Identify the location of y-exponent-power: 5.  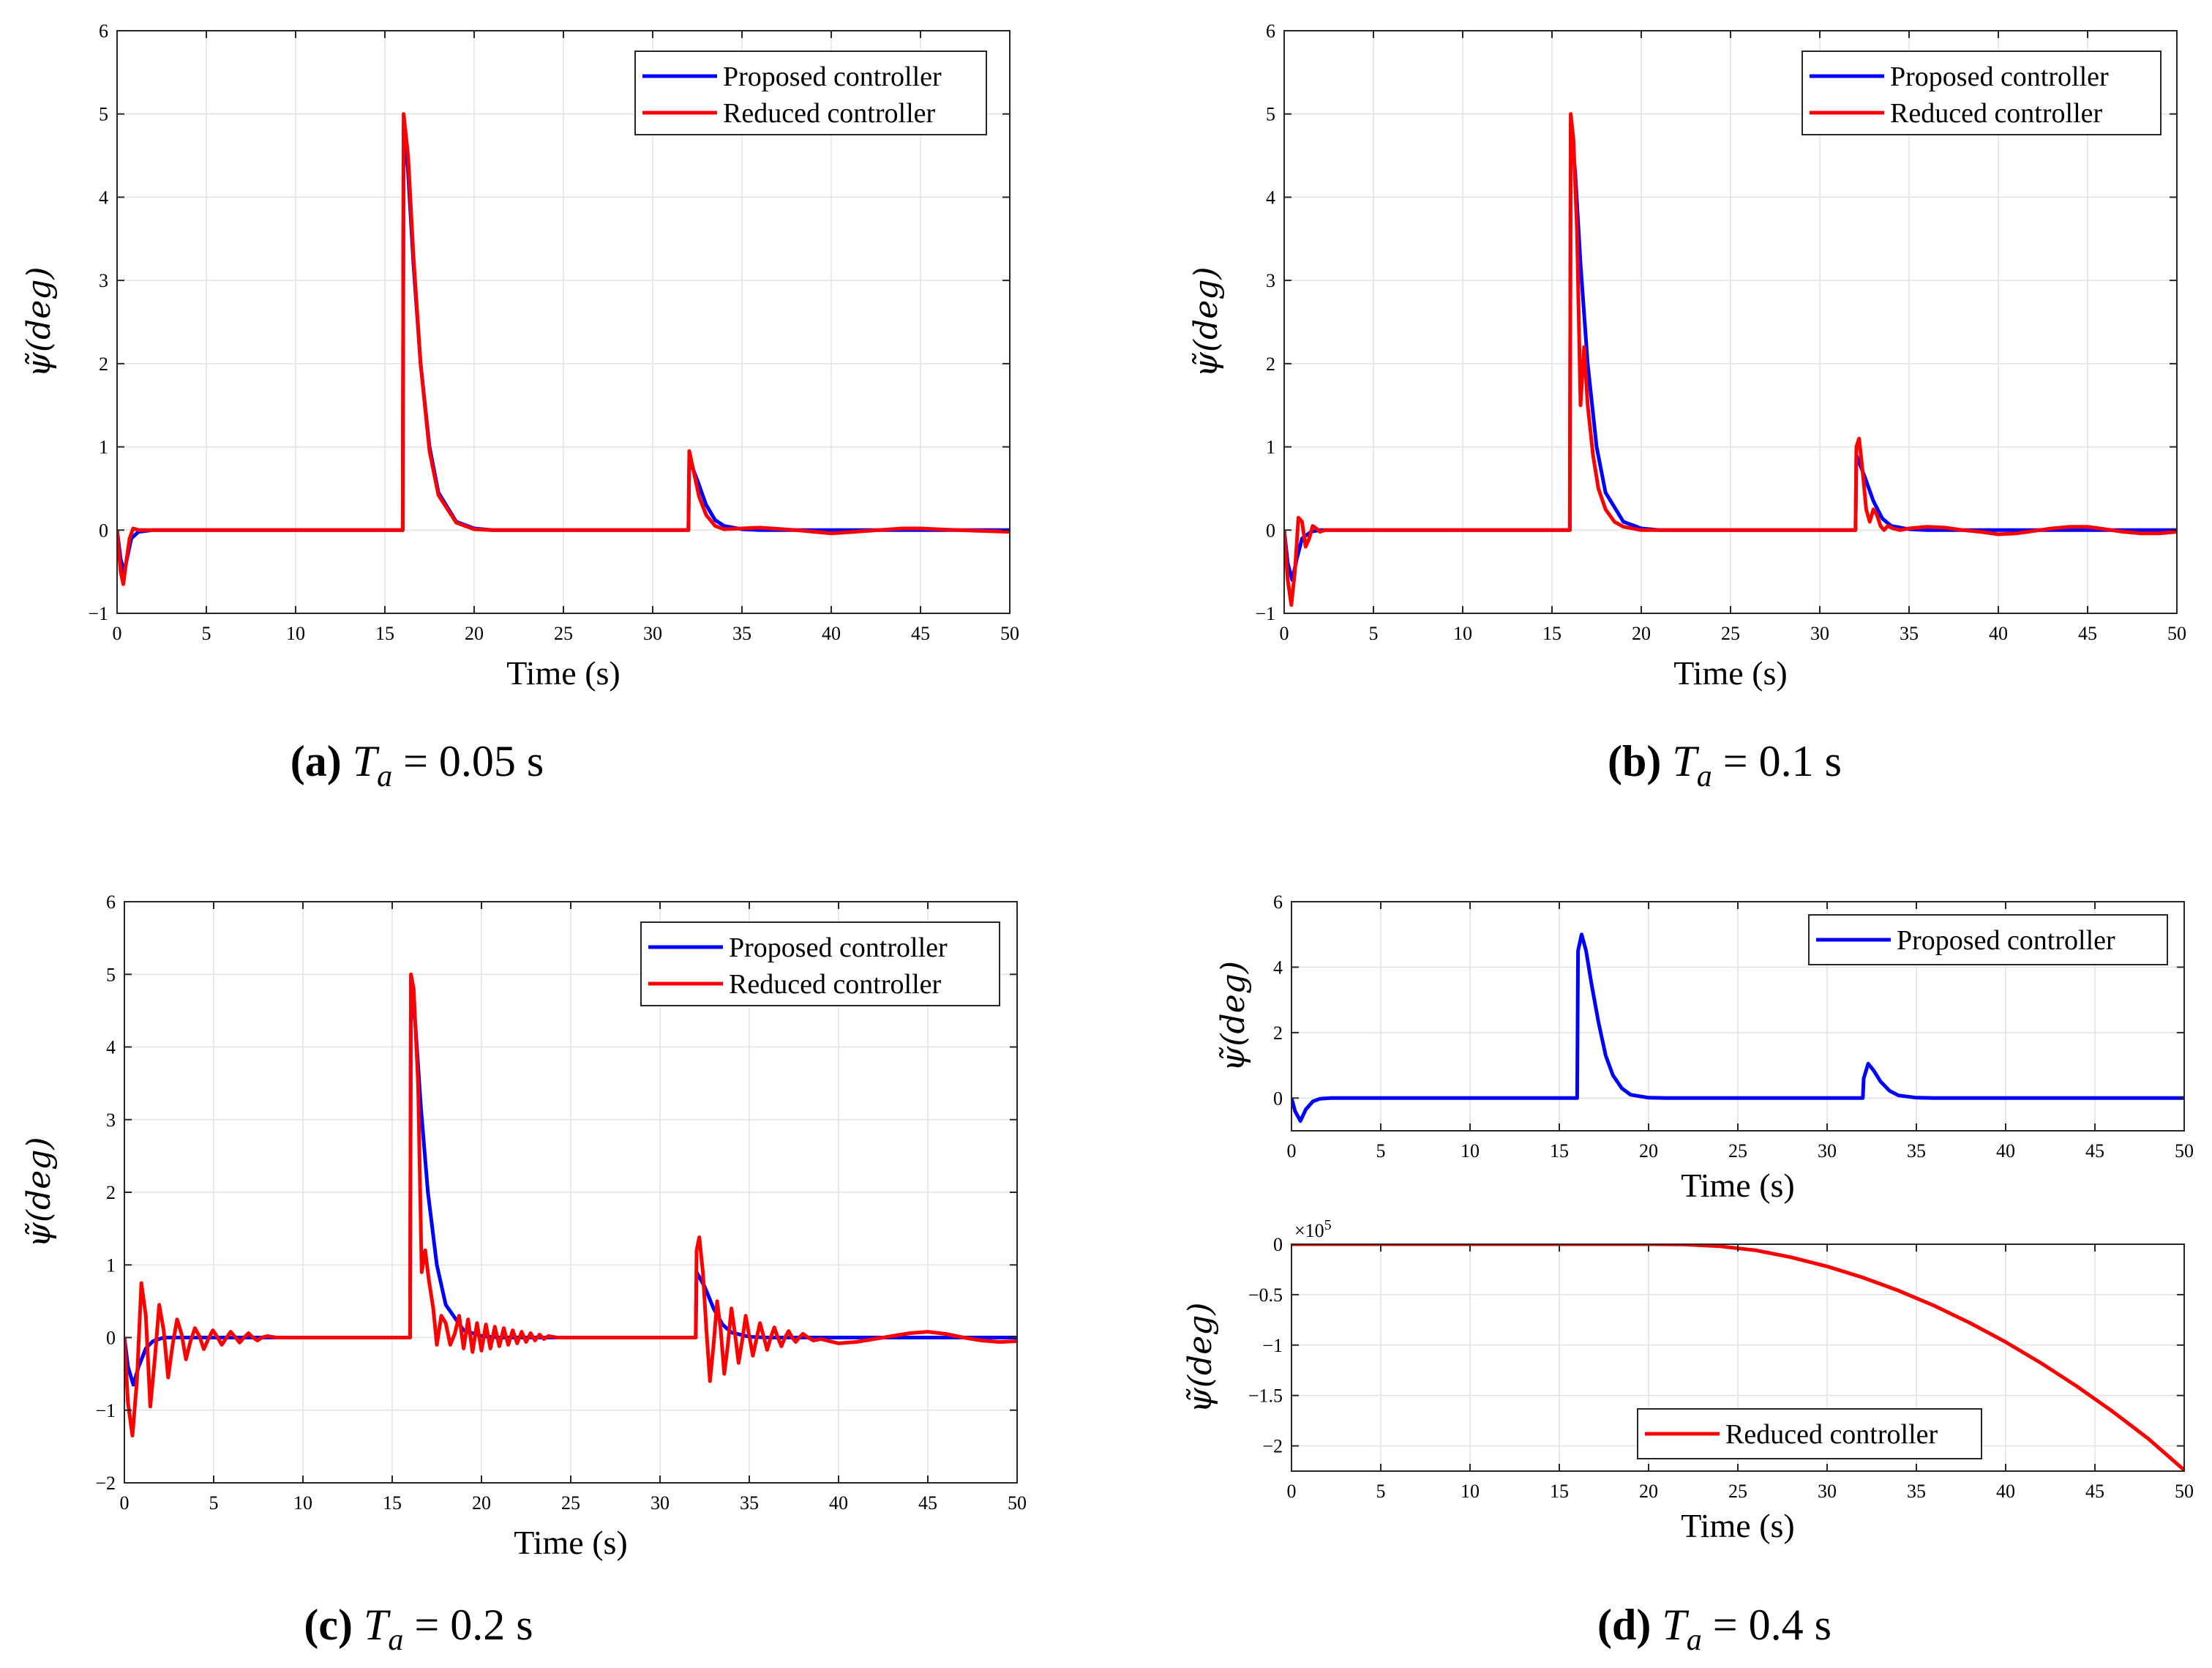
(1328, 1225).